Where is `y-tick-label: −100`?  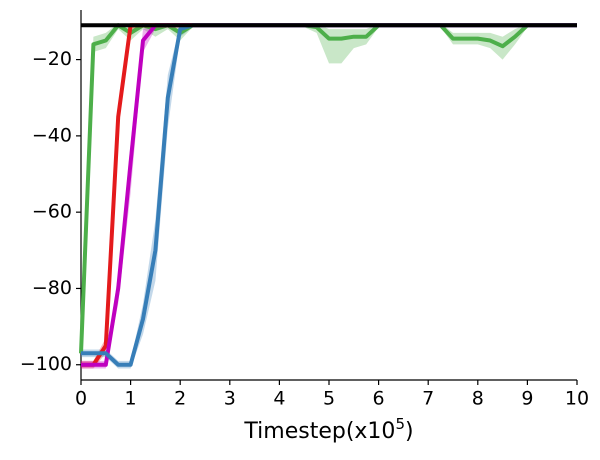
y-tick-label: −100 is located at coordinates (46, 364).